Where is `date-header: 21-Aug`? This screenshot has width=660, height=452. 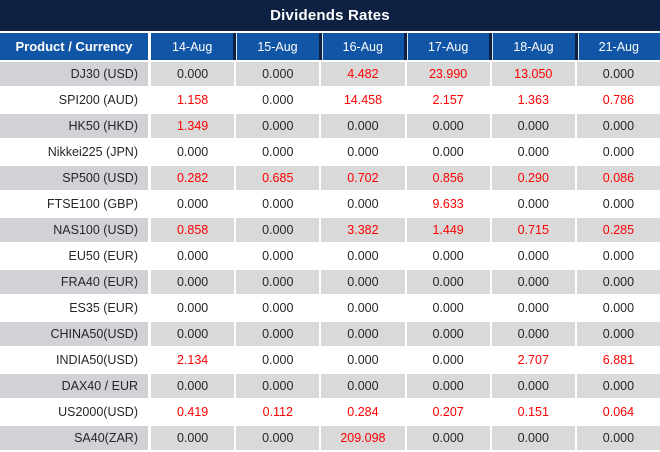 date-header: 21-Aug is located at coordinates (617, 46).